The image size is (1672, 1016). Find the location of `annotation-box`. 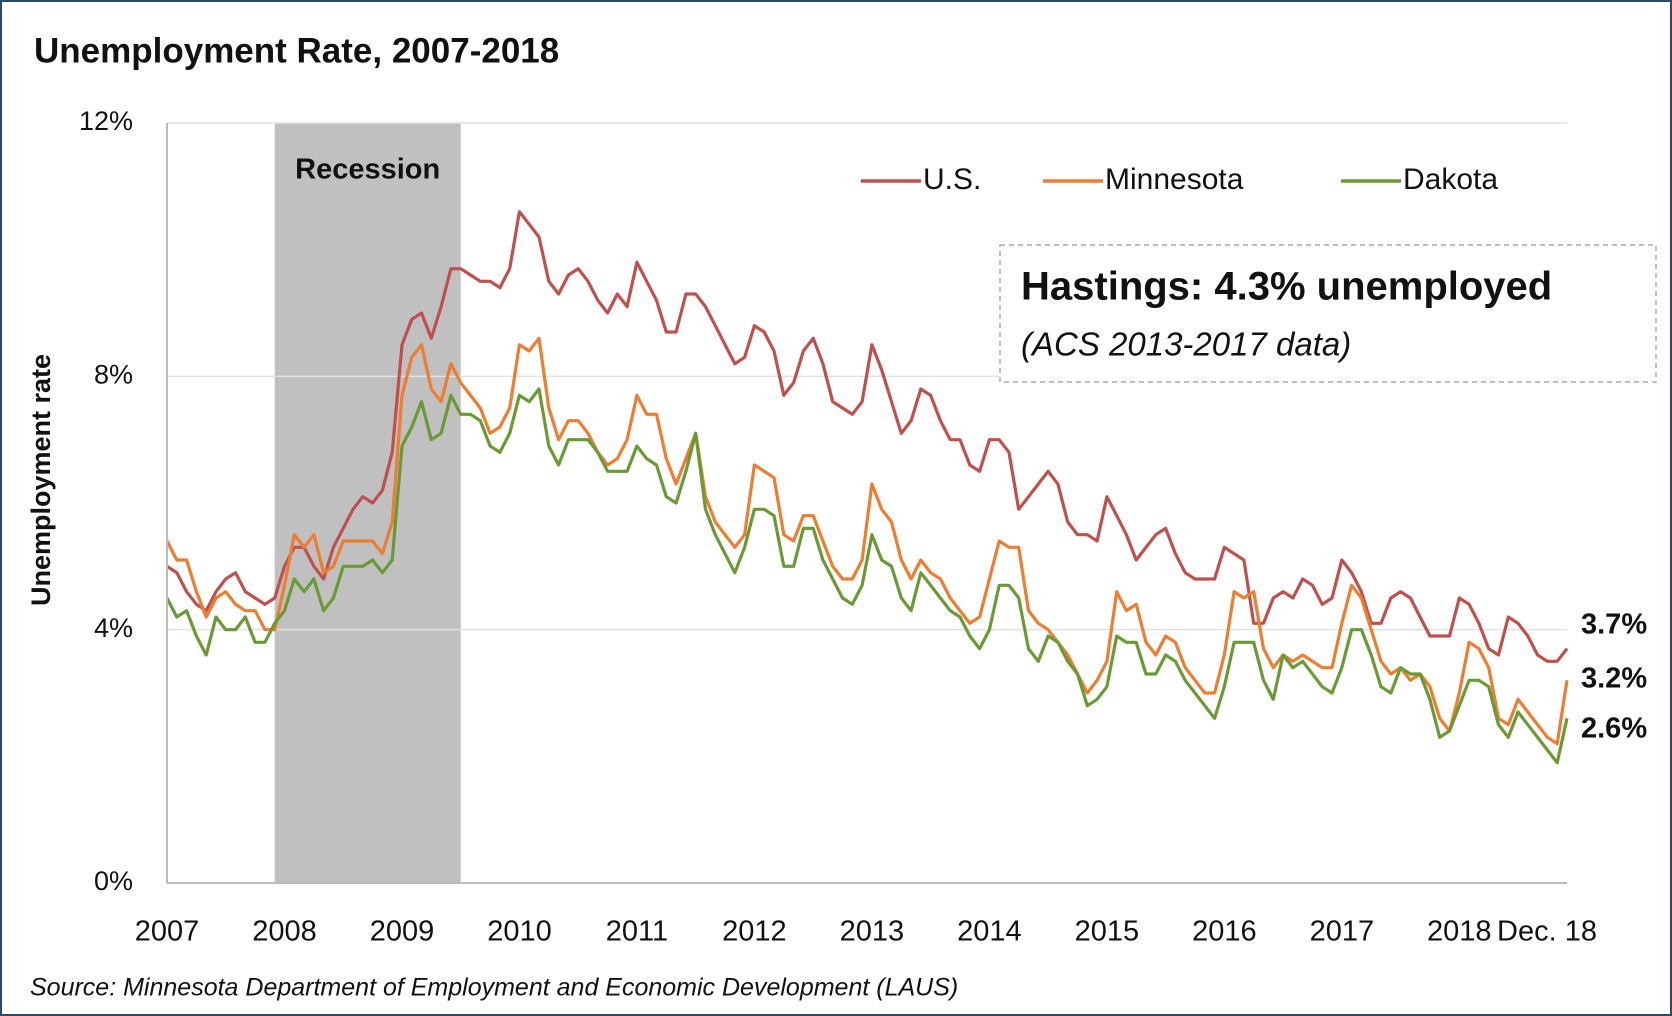

annotation-box is located at coordinates (1328, 313).